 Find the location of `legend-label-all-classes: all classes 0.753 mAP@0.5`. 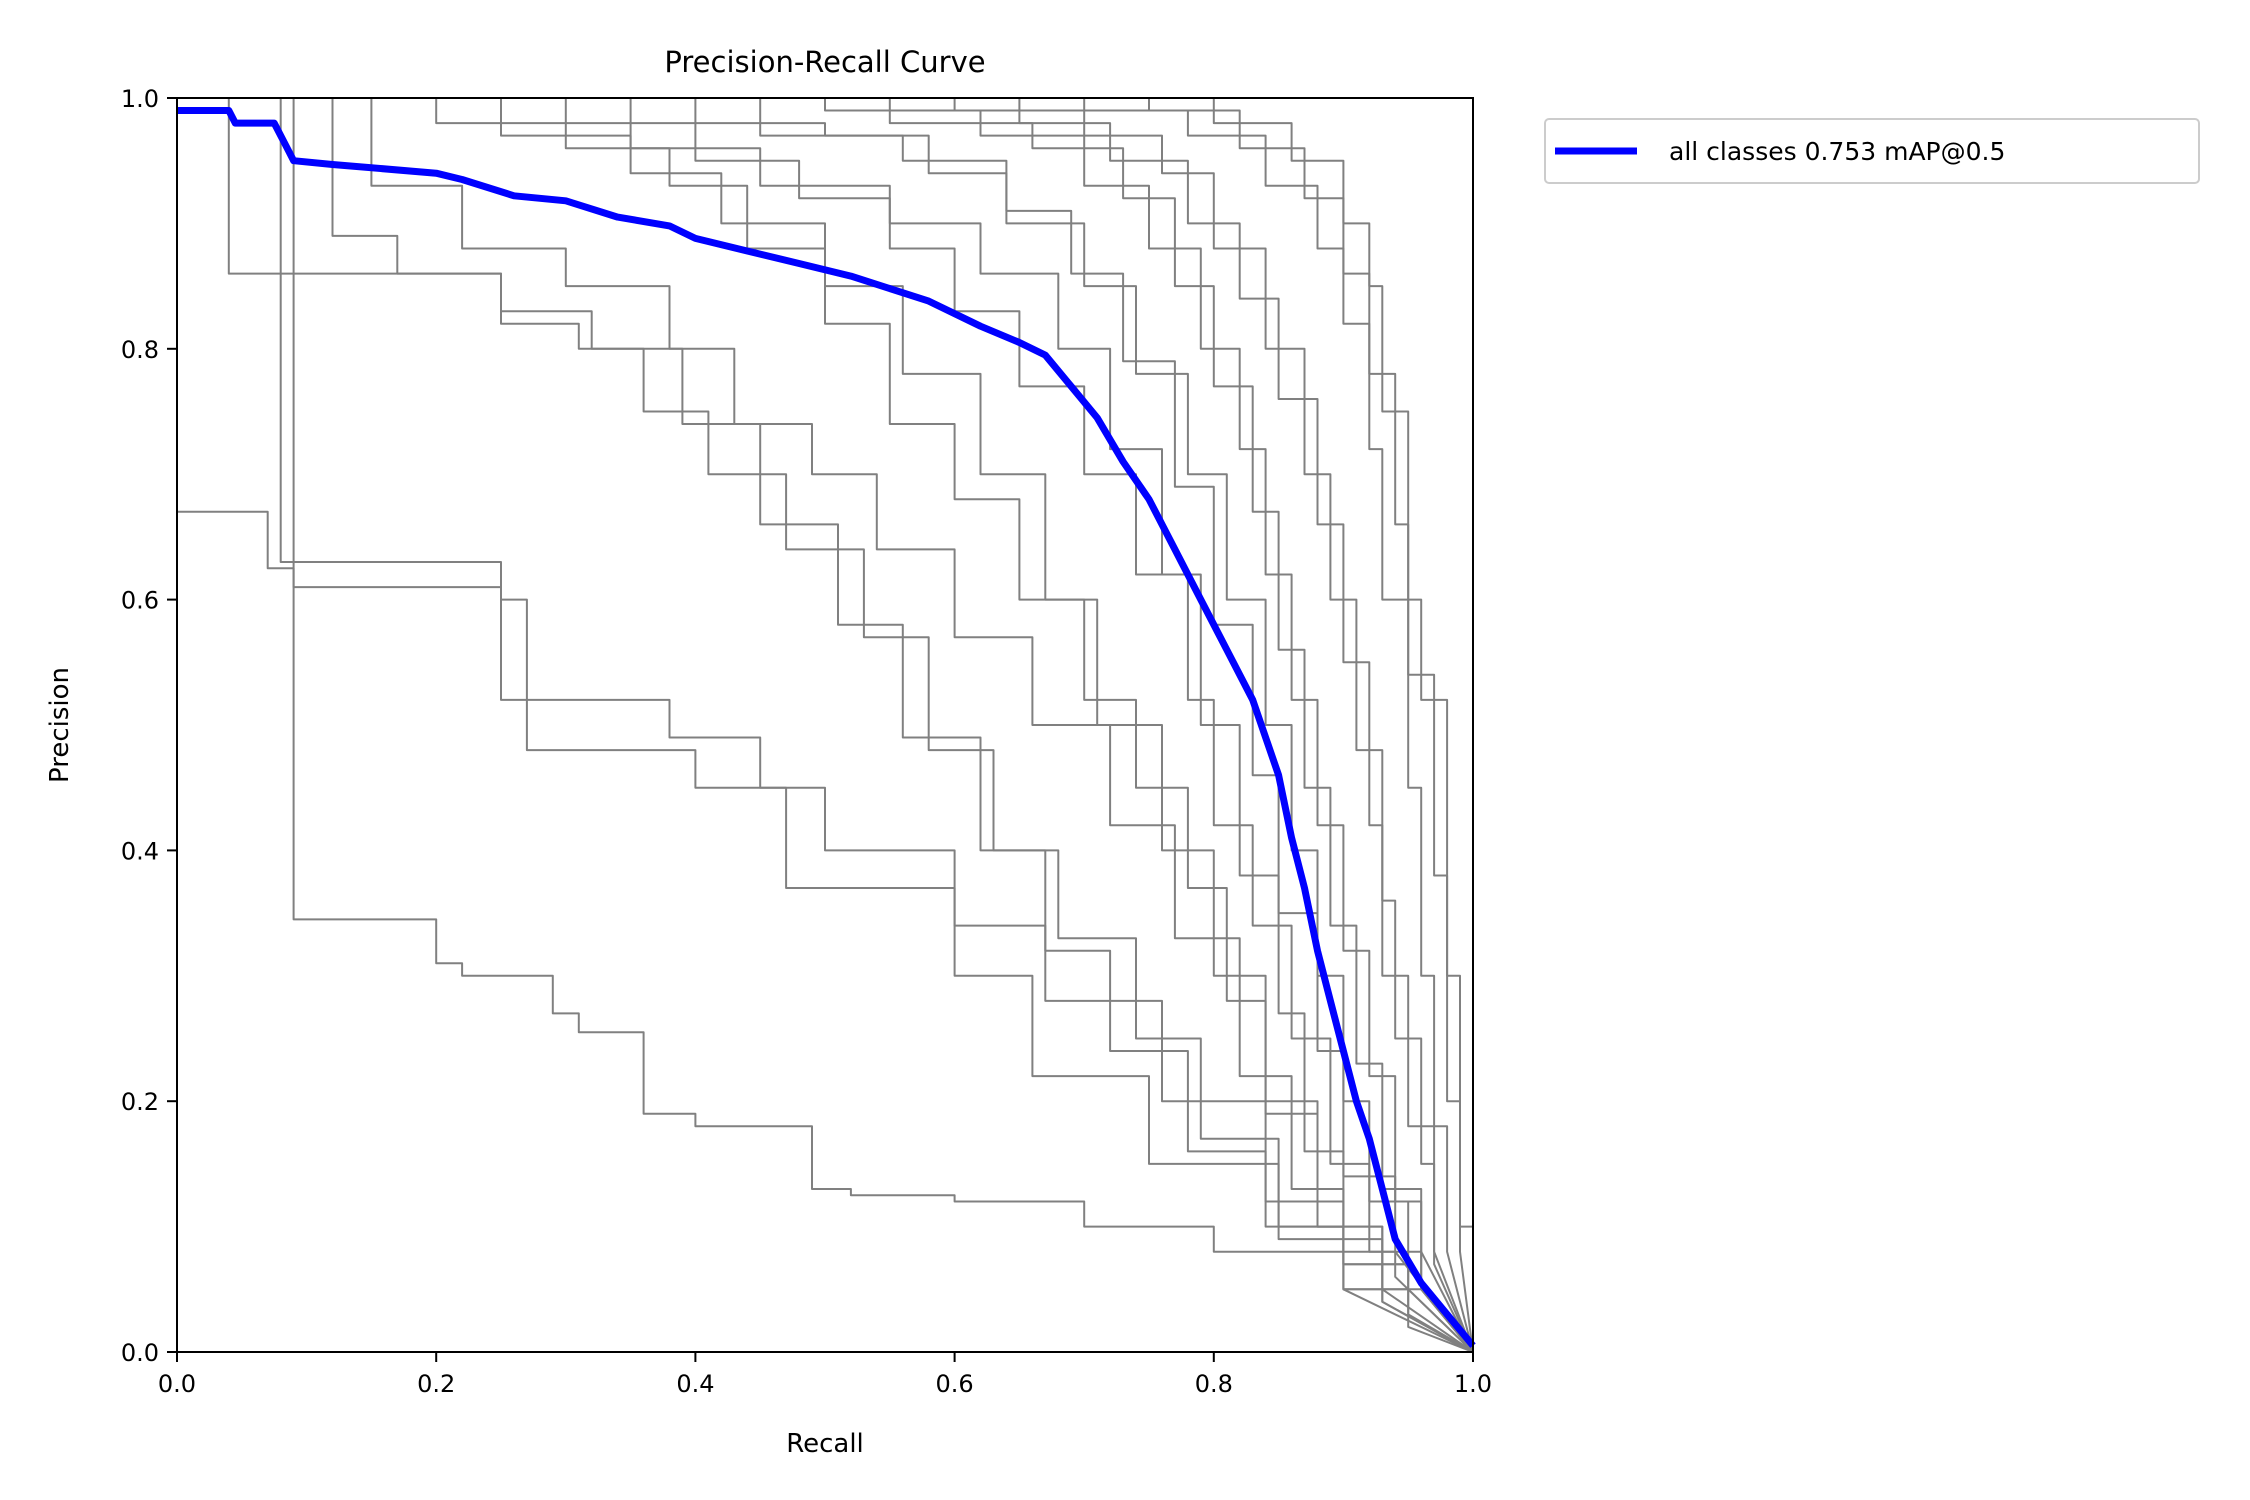

legend-label-all-classes: all classes 0.753 mAP@0.5 is located at coordinates (1837, 151).